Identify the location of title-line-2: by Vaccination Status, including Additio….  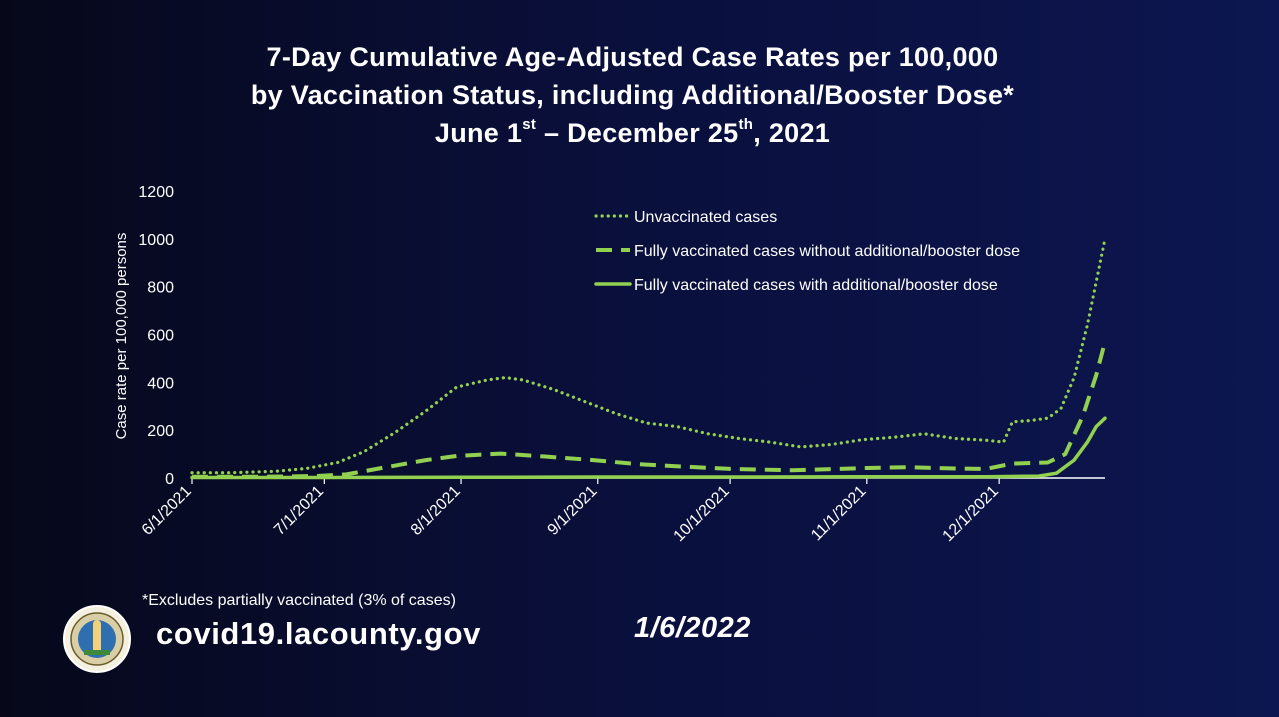
(632, 95).